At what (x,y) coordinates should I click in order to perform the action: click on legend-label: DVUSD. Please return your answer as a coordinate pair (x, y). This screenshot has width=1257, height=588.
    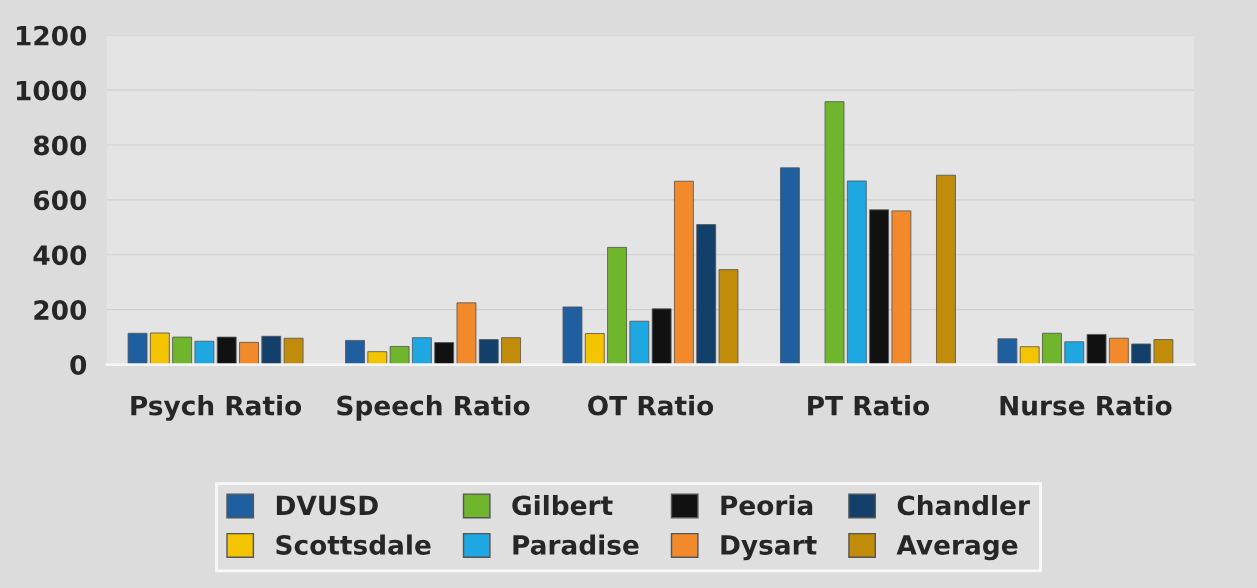
    Looking at the image, I should click on (327, 505).